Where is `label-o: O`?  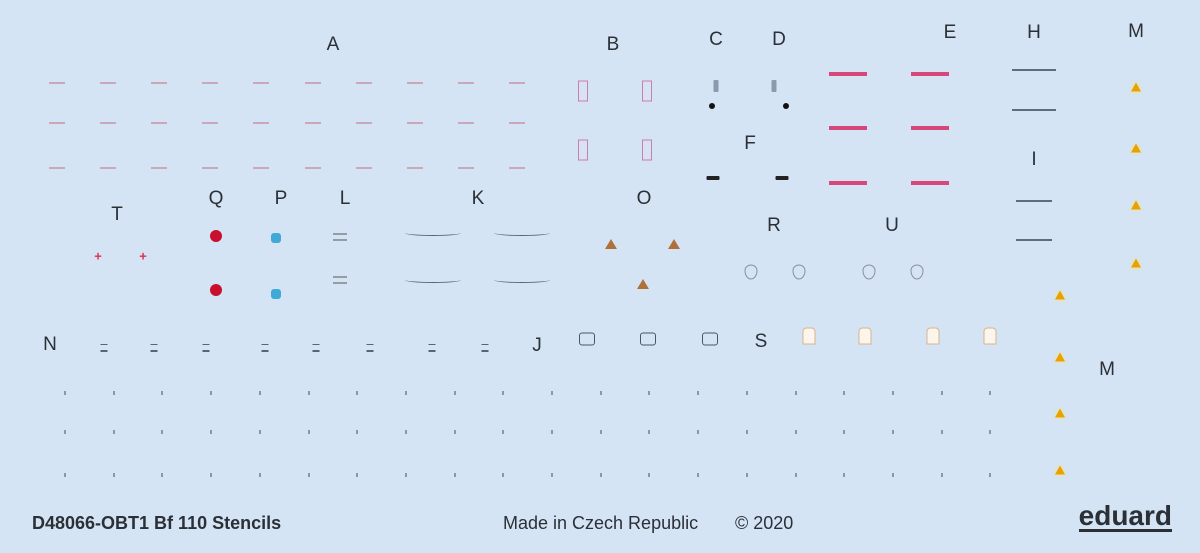 label-o: O is located at coordinates (644, 198).